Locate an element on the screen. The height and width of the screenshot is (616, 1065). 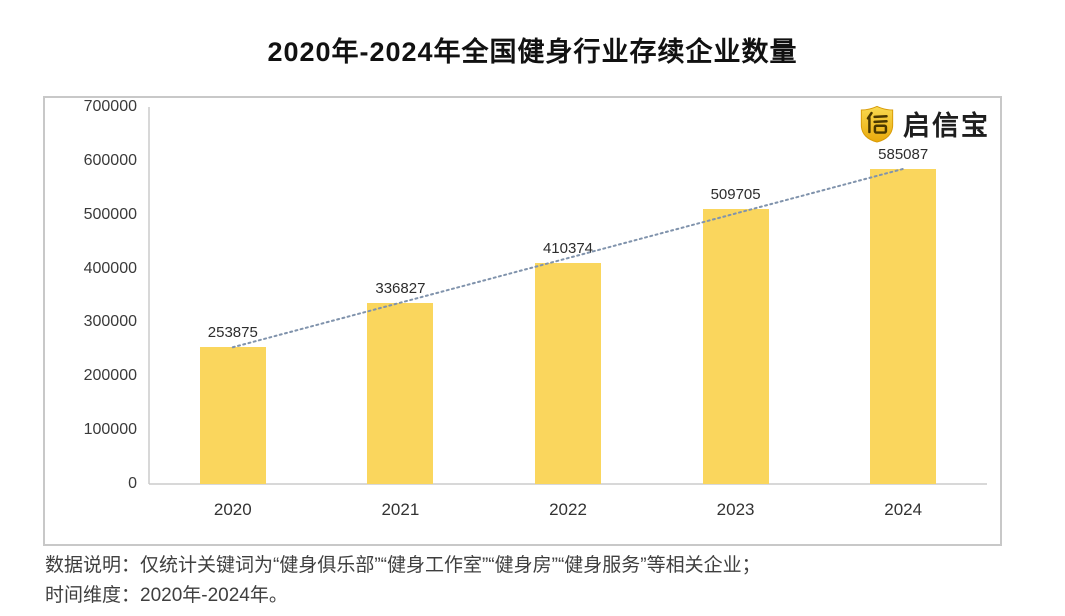
y-axis-tick-label: 400000 is located at coordinates (110, 268).